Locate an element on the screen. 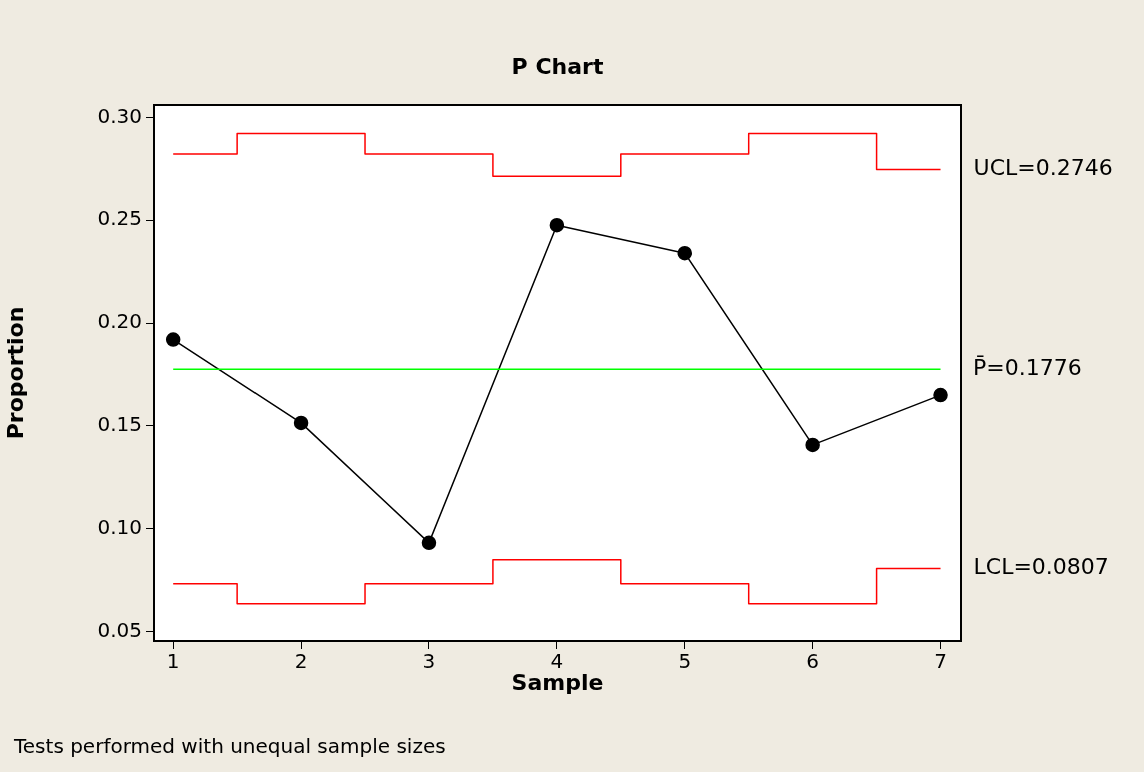 This screenshot has width=1144, height=772. y-tick-label: 0.25 is located at coordinates (119, 218).